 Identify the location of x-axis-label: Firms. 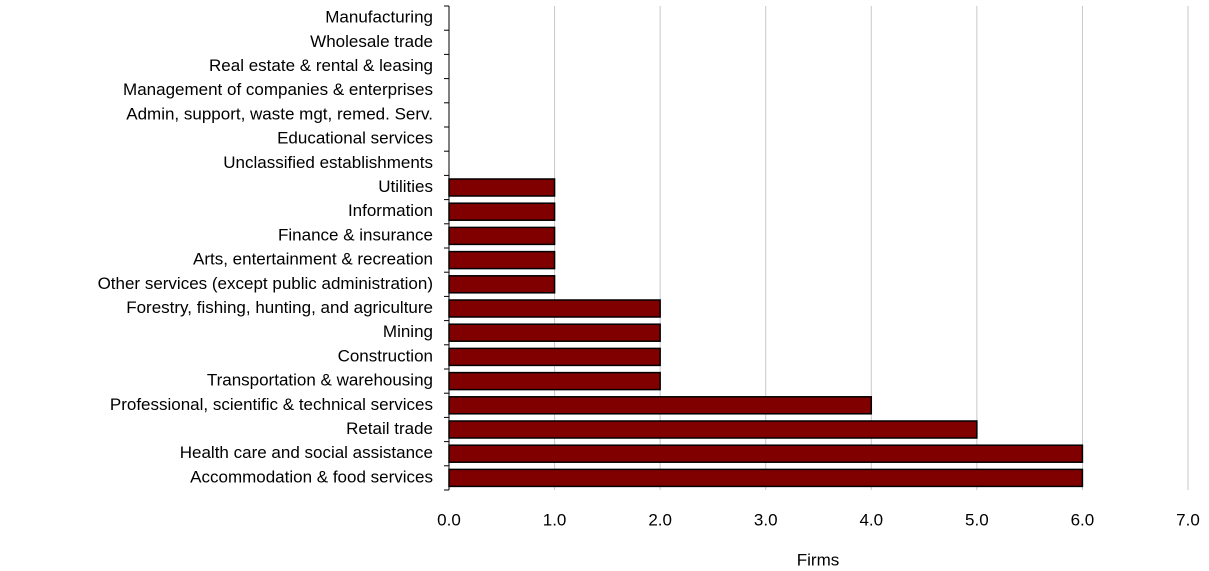
(818, 559).